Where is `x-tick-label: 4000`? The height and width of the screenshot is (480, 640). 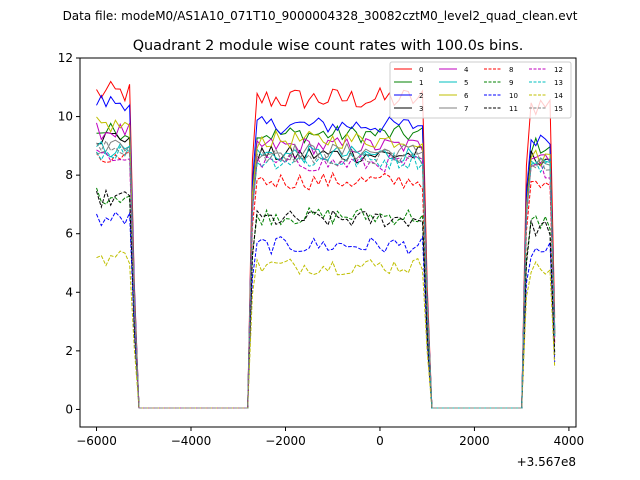
x-tick-label: 4000 is located at coordinates (569, 441).